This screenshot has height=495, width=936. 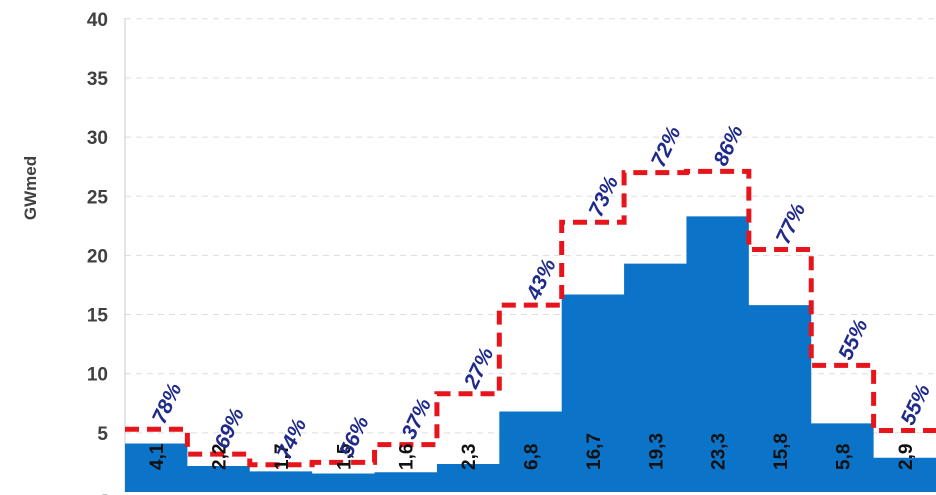 I want to click on percent-label: 77%, so click(x=791, y=223).